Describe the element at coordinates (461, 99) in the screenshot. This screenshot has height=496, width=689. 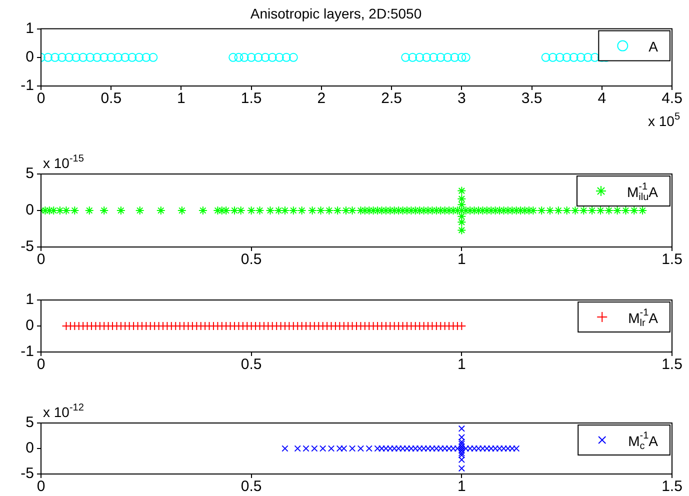
I see `x-tick-label: 3` at that location.